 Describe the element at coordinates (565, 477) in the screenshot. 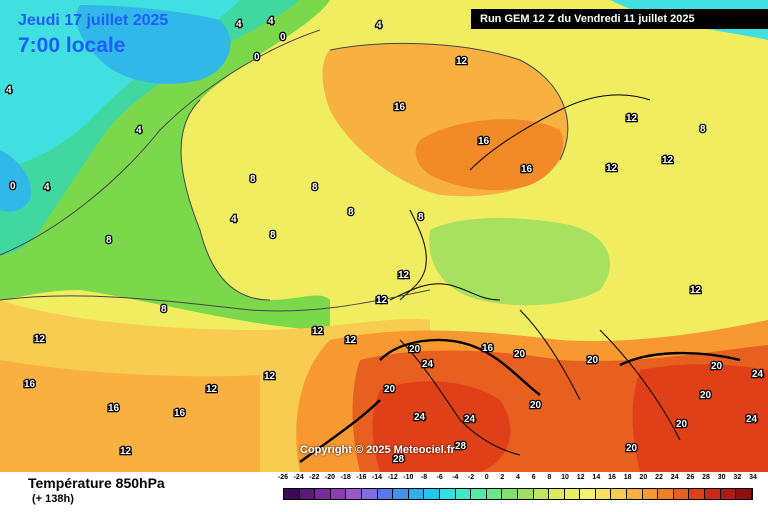

I see `scale-label: 10` at that location.